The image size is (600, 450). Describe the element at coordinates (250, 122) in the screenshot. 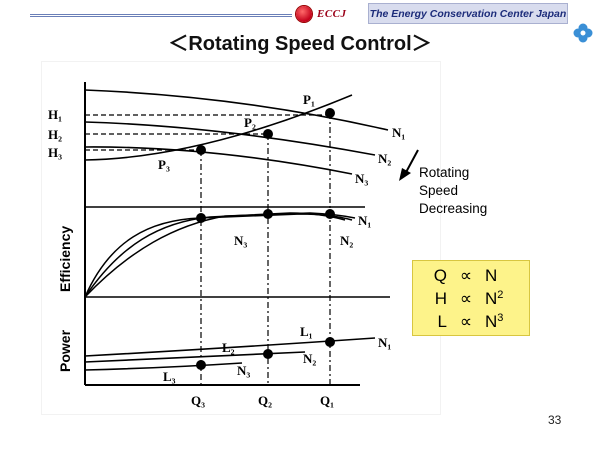

I see `label-p2: P₂` at that location.